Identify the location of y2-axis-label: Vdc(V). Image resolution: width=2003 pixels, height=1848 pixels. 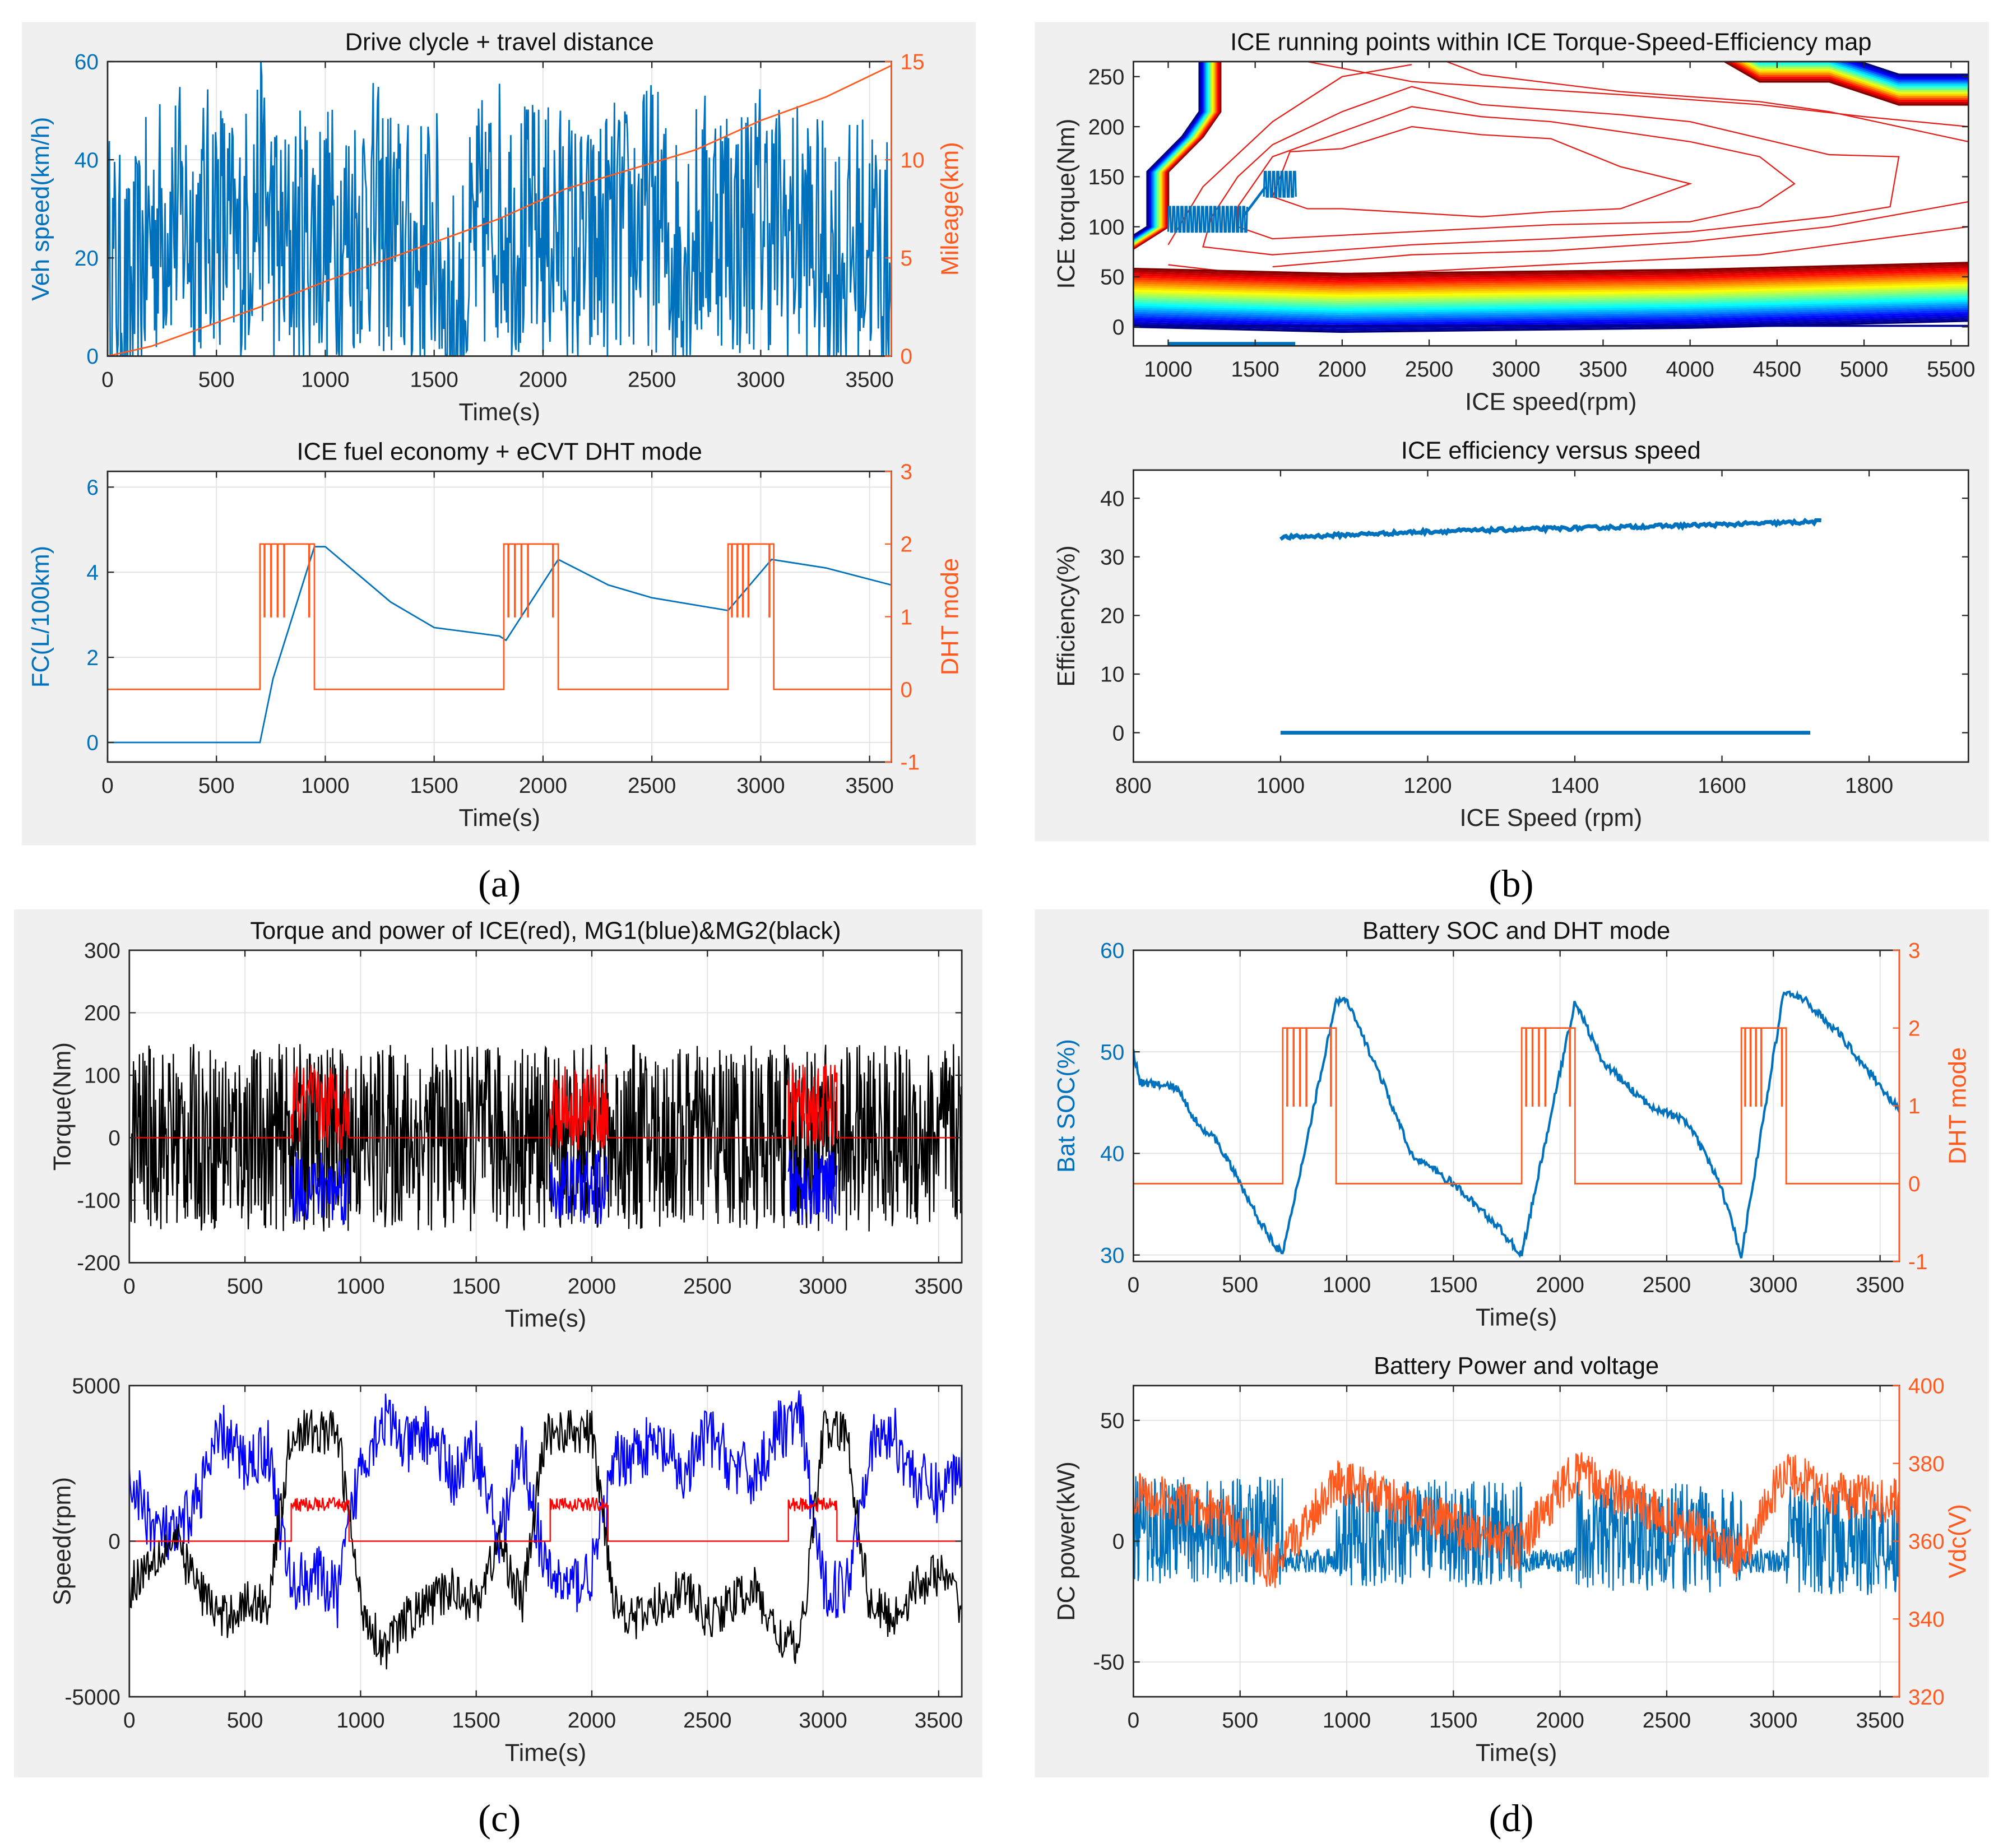
(1958, 1541).